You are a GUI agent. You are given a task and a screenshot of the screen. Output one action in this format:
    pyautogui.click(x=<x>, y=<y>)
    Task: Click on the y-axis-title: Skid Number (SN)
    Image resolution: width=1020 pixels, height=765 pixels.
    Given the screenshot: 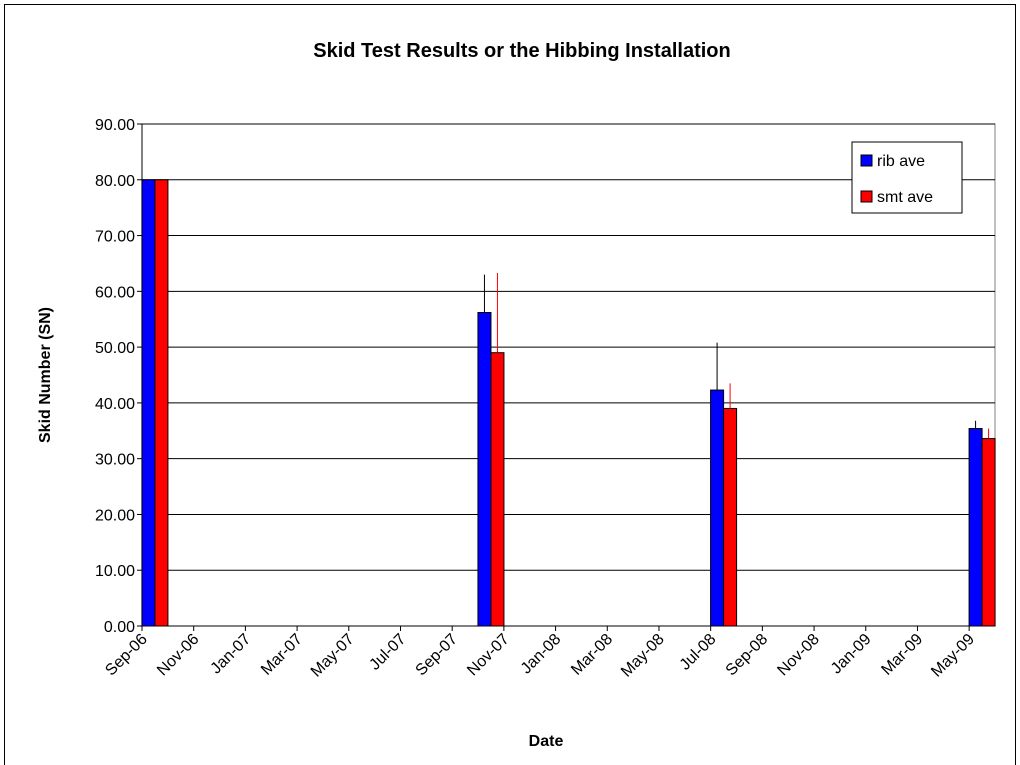 What is the action you would take?
    pyautogui.click(x=45, y=375)
    